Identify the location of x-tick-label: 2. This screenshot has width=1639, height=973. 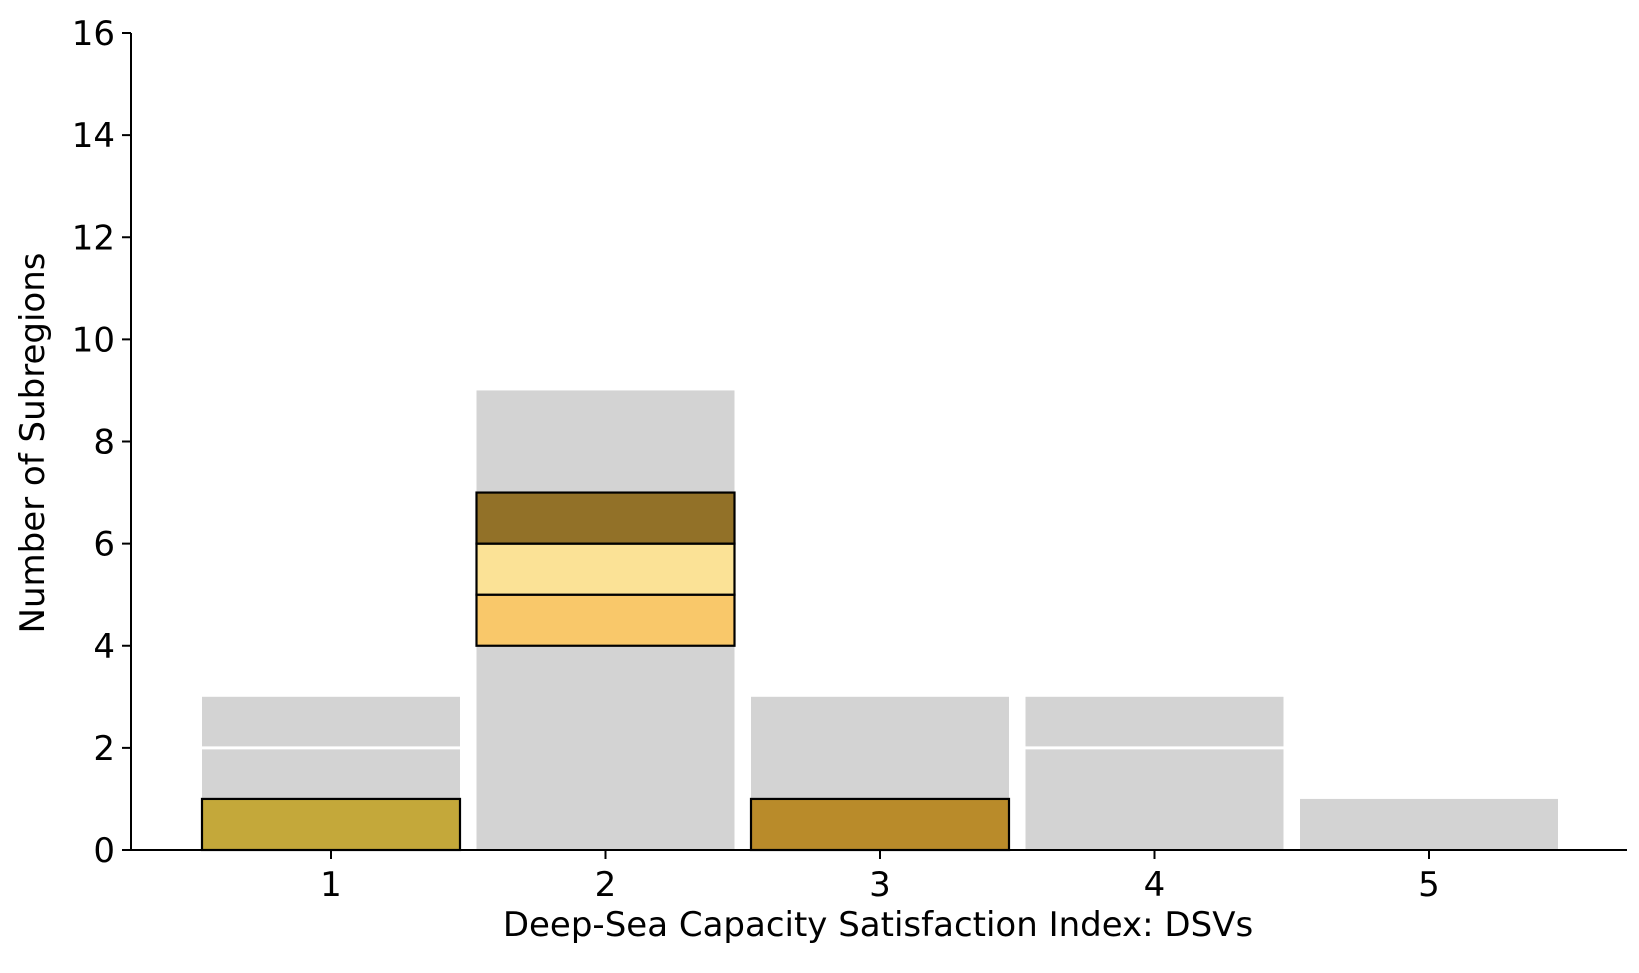
(606, 885).